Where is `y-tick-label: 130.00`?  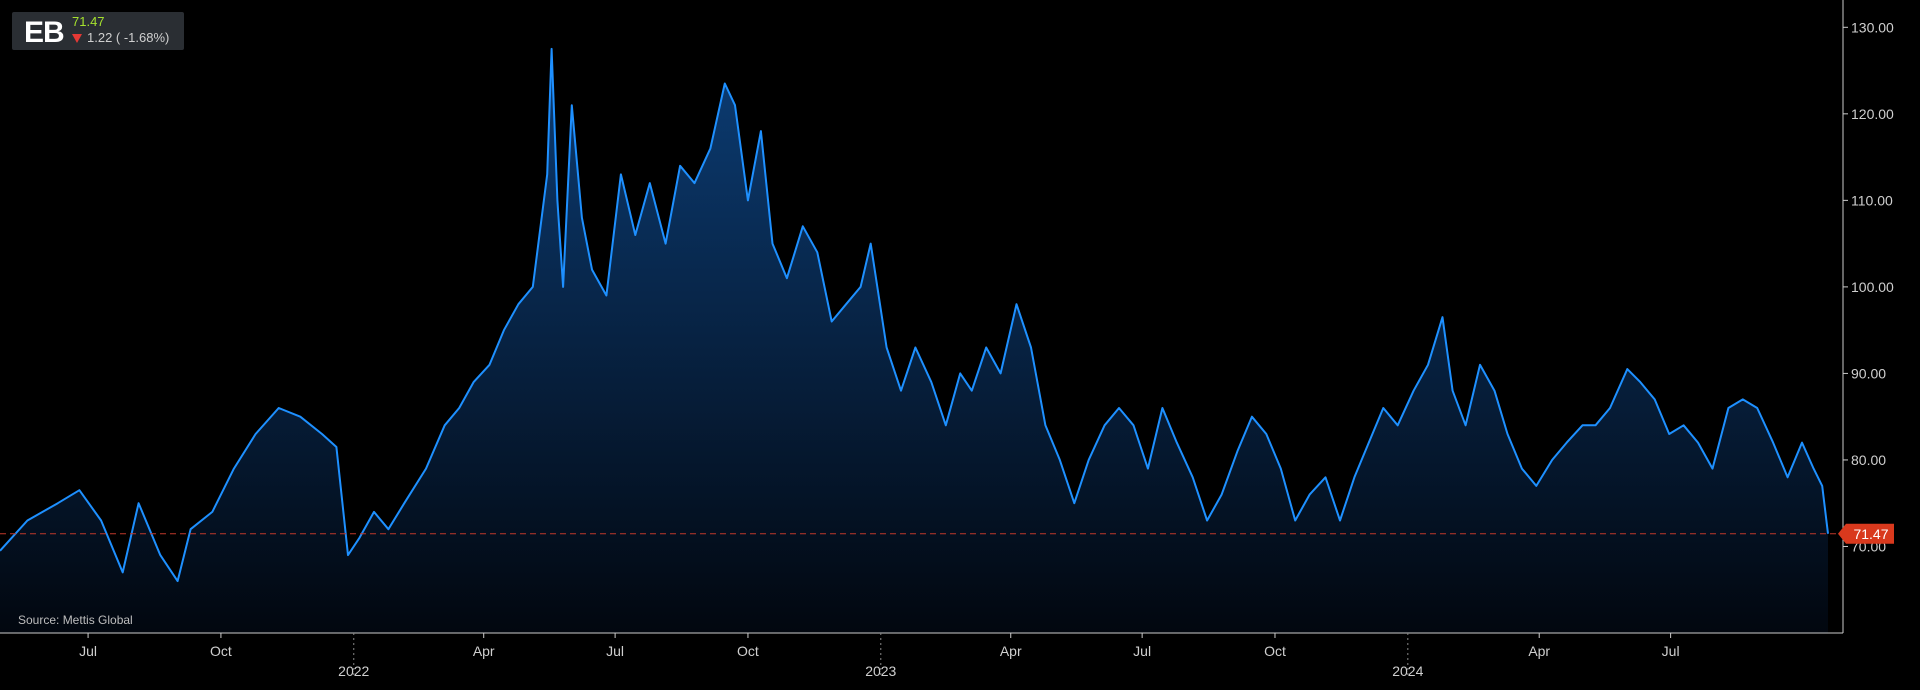
y-tick-label: 130.00 is located at coordinates (1872, 27).